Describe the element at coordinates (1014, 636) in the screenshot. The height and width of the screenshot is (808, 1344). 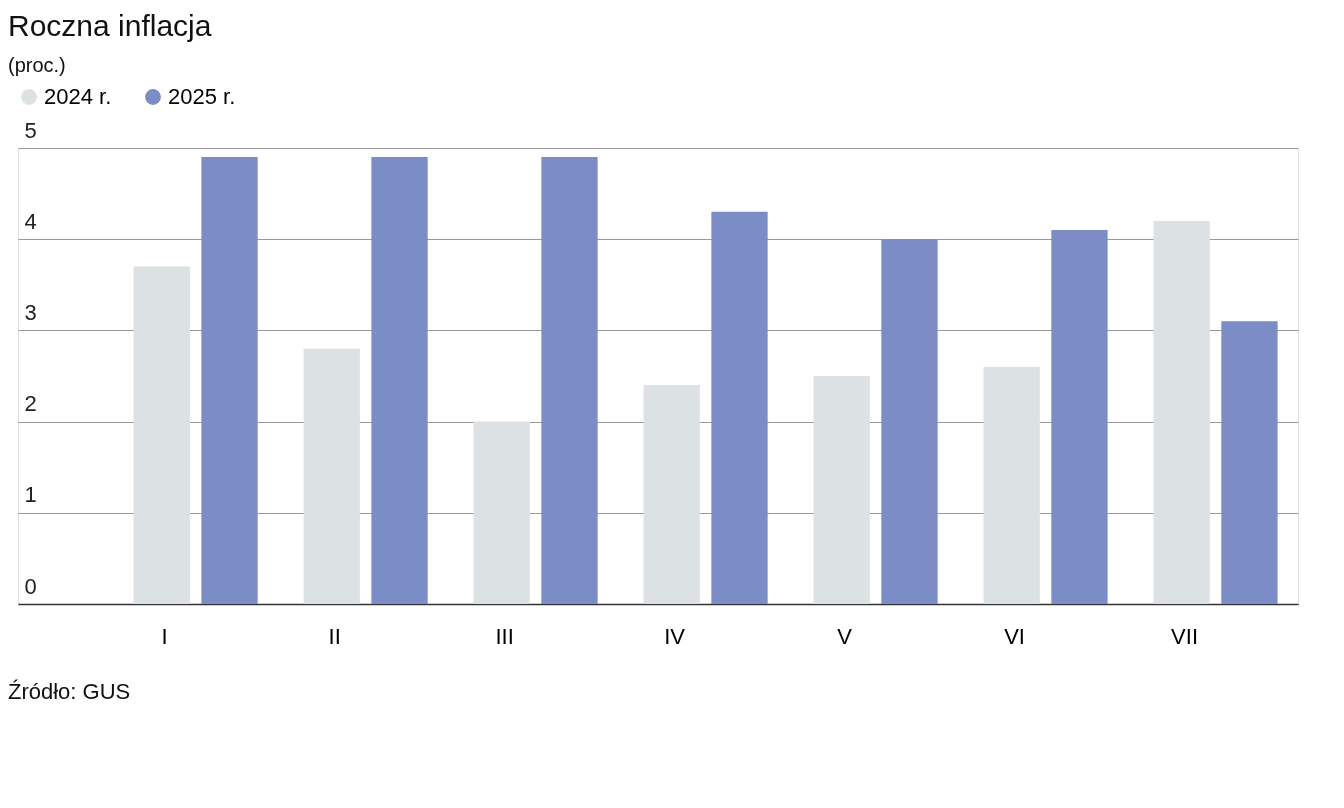
I see `x-tick-label: VI` at that location.